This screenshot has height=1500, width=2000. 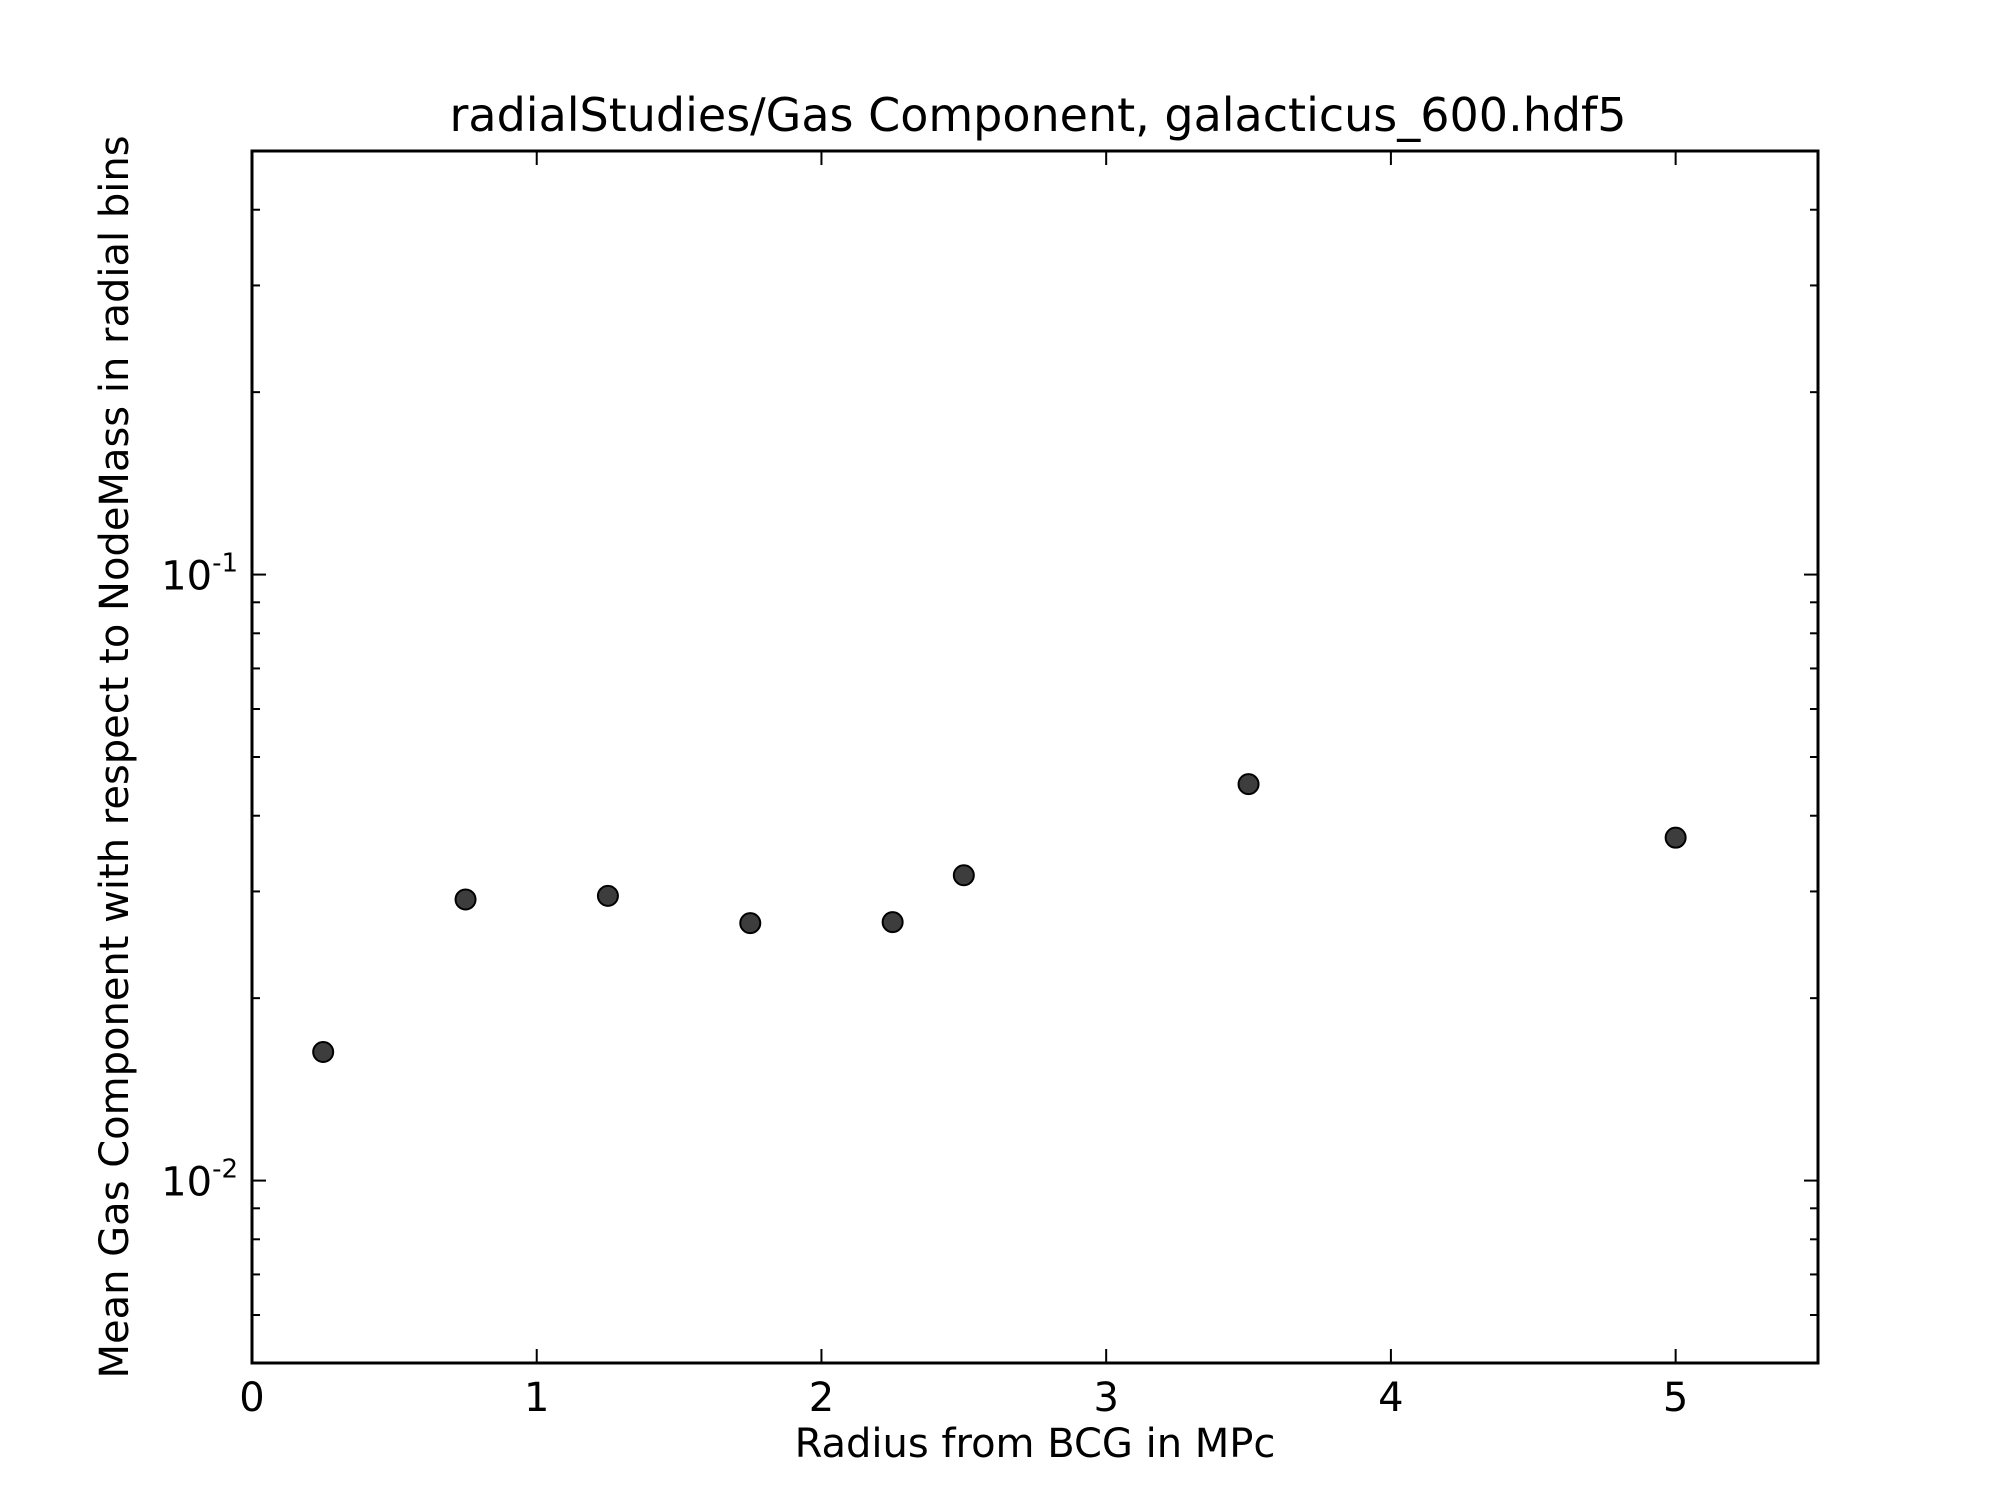 I want to click on x-tick-label: 1, so click(x=536, y=1398).